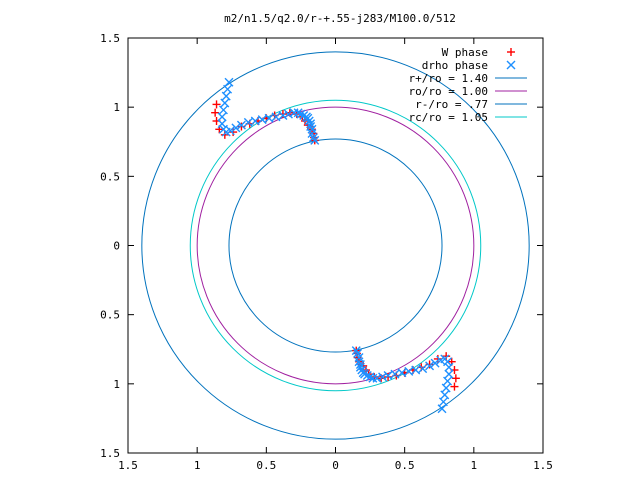 This screenshot has height=480, width=640. I want to click on legend-label: ro/ro = 1.00, so click(448, 91).